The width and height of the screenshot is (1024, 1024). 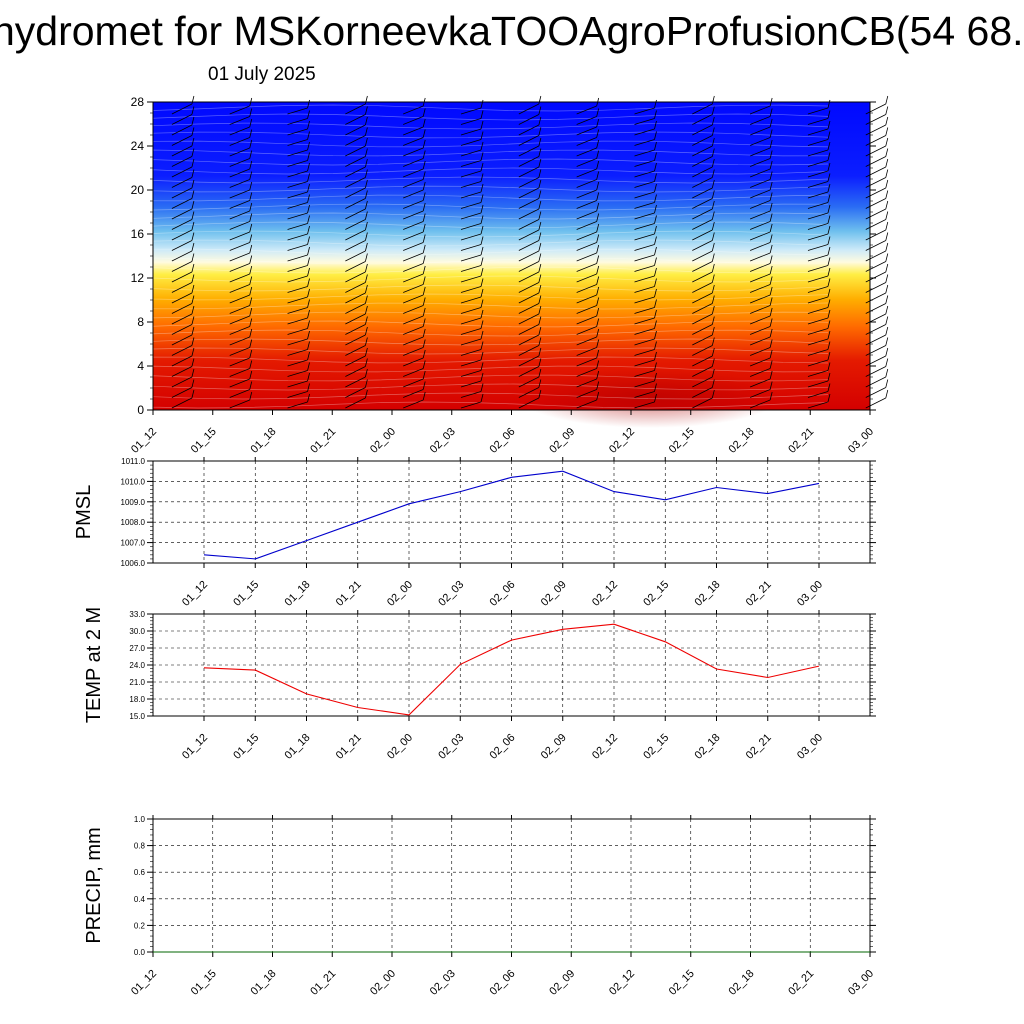 What do you see at coordinates (140, 846) in the screenshot?
I see `y-tick-label: 0.8` at bounding box center [140, 846].